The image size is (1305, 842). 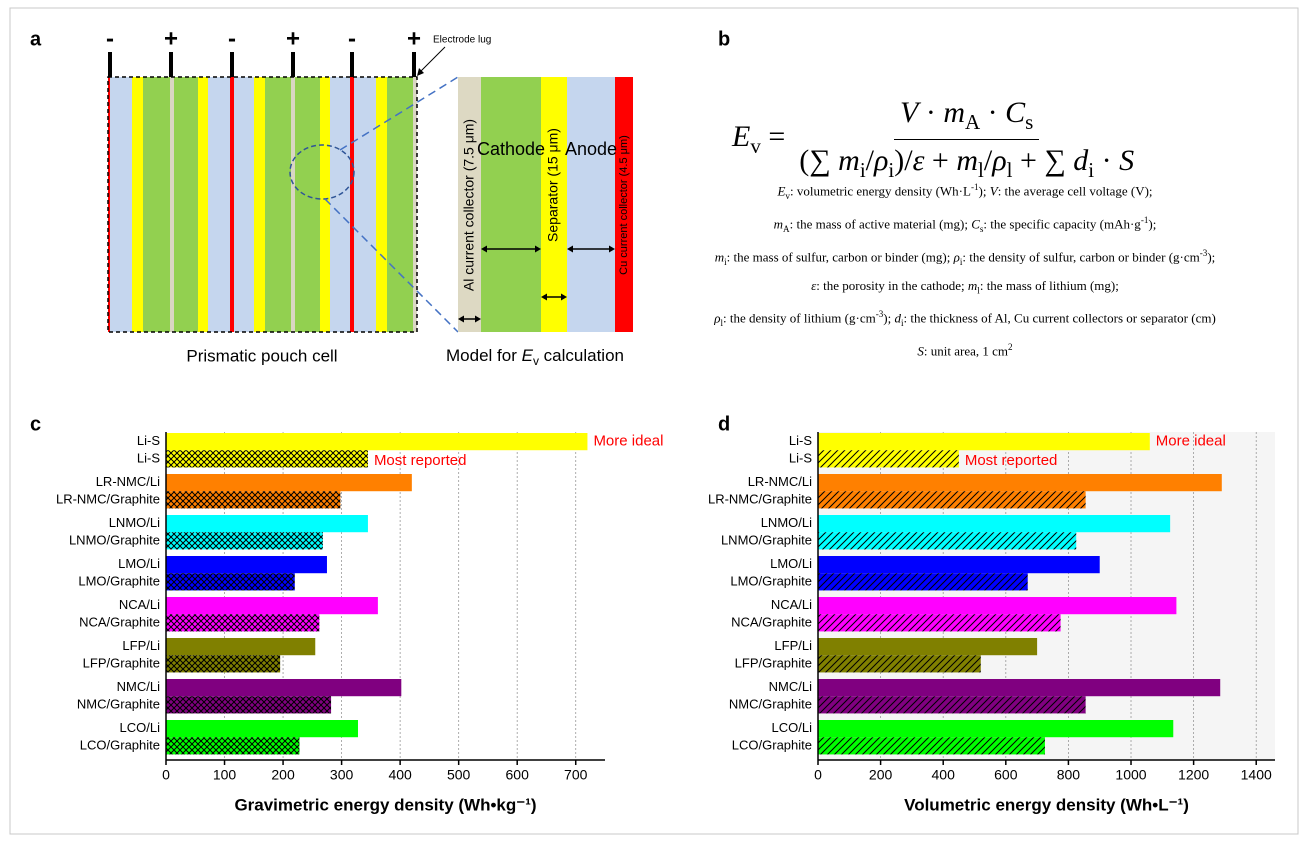 What do you see at coordinates (120, 744) in the screenshot?
I see `y-tick-label: LCO/Graphite` at bounding box center [120, 744].